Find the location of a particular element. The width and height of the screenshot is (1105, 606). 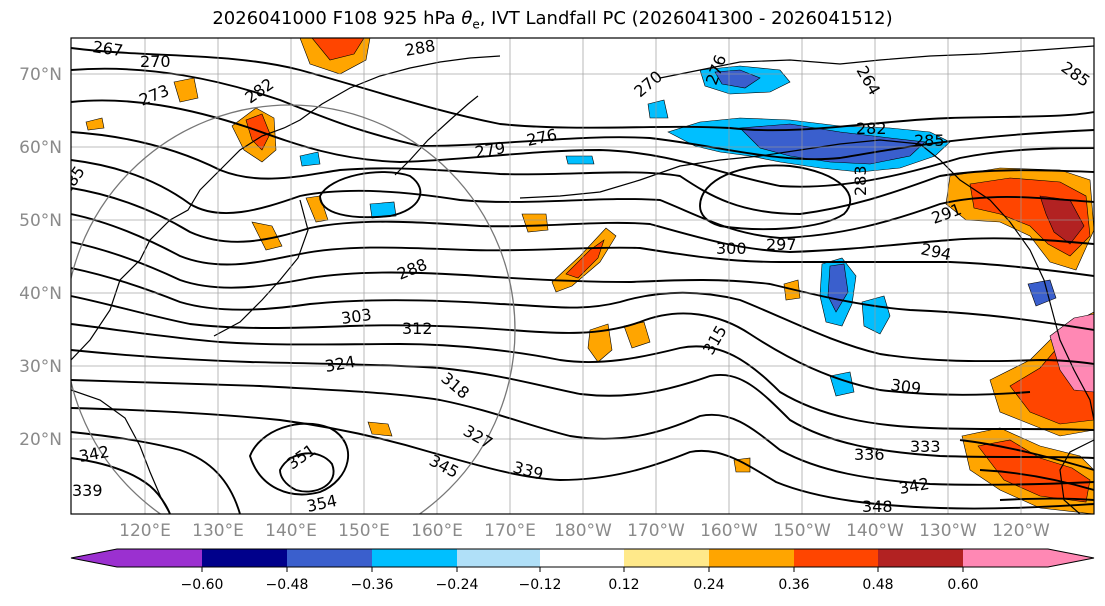

lat-label: 20°N is located at coordinates (40, 440).